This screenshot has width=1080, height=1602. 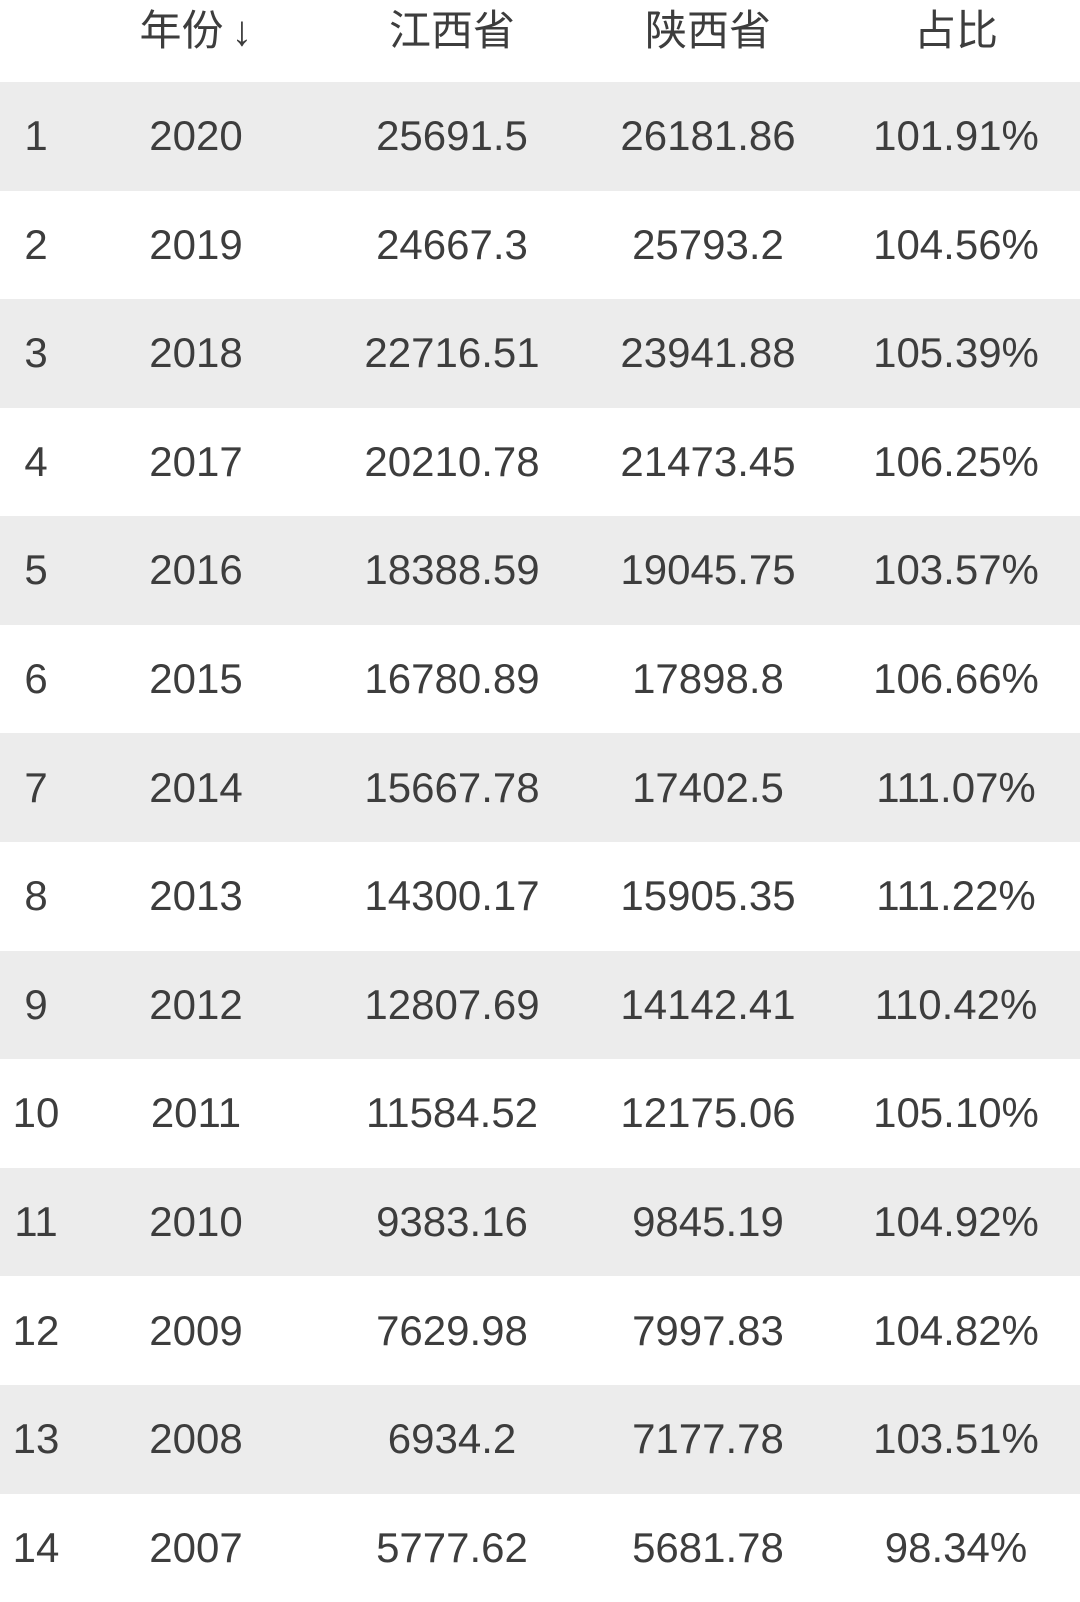 I want to click on table-row: 10 2011 11584.52 12175.06 105.10%, so click(x=540, y=1113).